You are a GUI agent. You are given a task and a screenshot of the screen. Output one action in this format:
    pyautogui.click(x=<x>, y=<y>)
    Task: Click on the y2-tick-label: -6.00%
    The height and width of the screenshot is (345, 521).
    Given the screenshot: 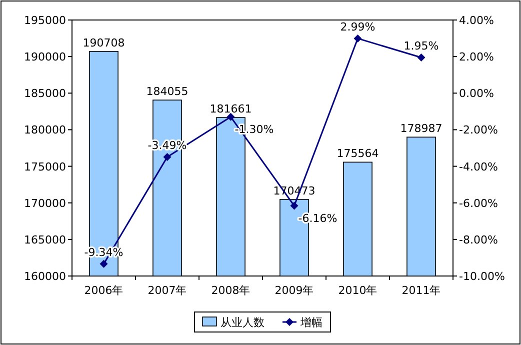 What is the action you would take?
    pyautogui.click(x=478, y=203)
    